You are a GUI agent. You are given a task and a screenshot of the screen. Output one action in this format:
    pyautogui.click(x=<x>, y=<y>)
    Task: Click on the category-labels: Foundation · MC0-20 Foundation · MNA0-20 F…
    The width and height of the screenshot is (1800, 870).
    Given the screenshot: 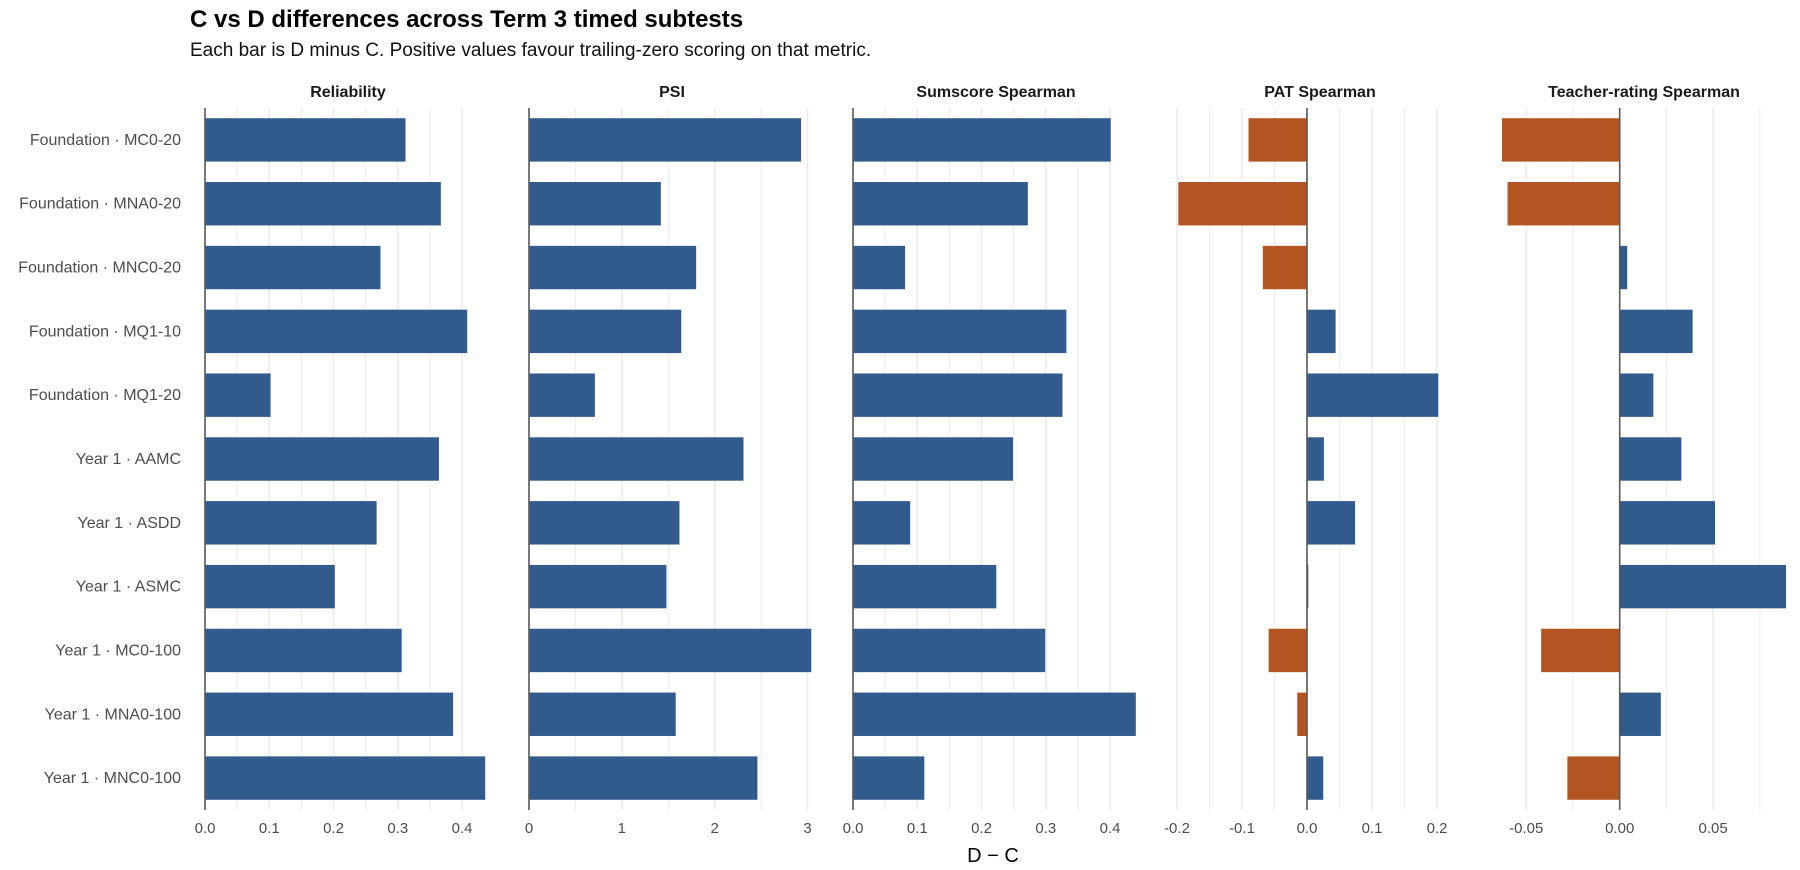 What is the action you would take?
    pyautogui.click(x=99, y=459)
    